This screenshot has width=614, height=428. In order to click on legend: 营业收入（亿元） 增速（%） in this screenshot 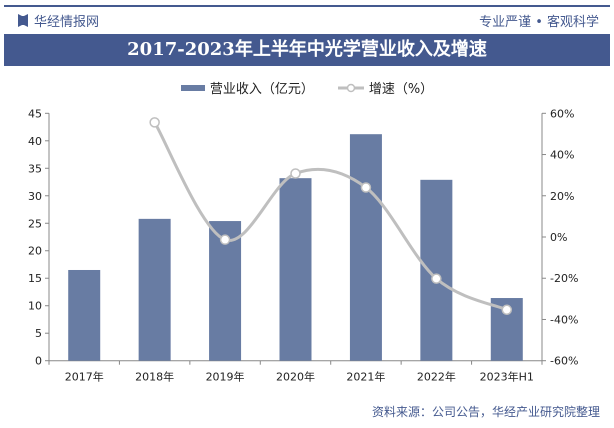, I will do `click(307, 87)`.